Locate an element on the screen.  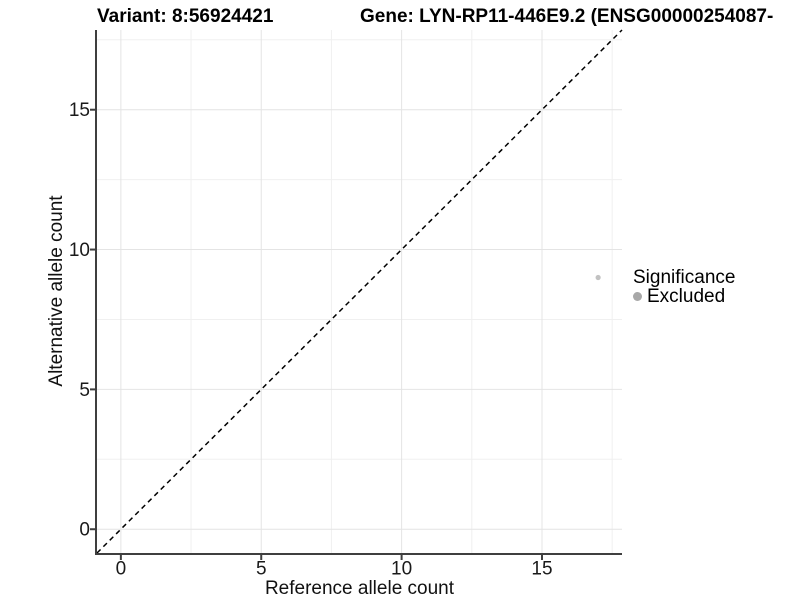
legend-item-label: Excluded is located at coordinates (686, 296).